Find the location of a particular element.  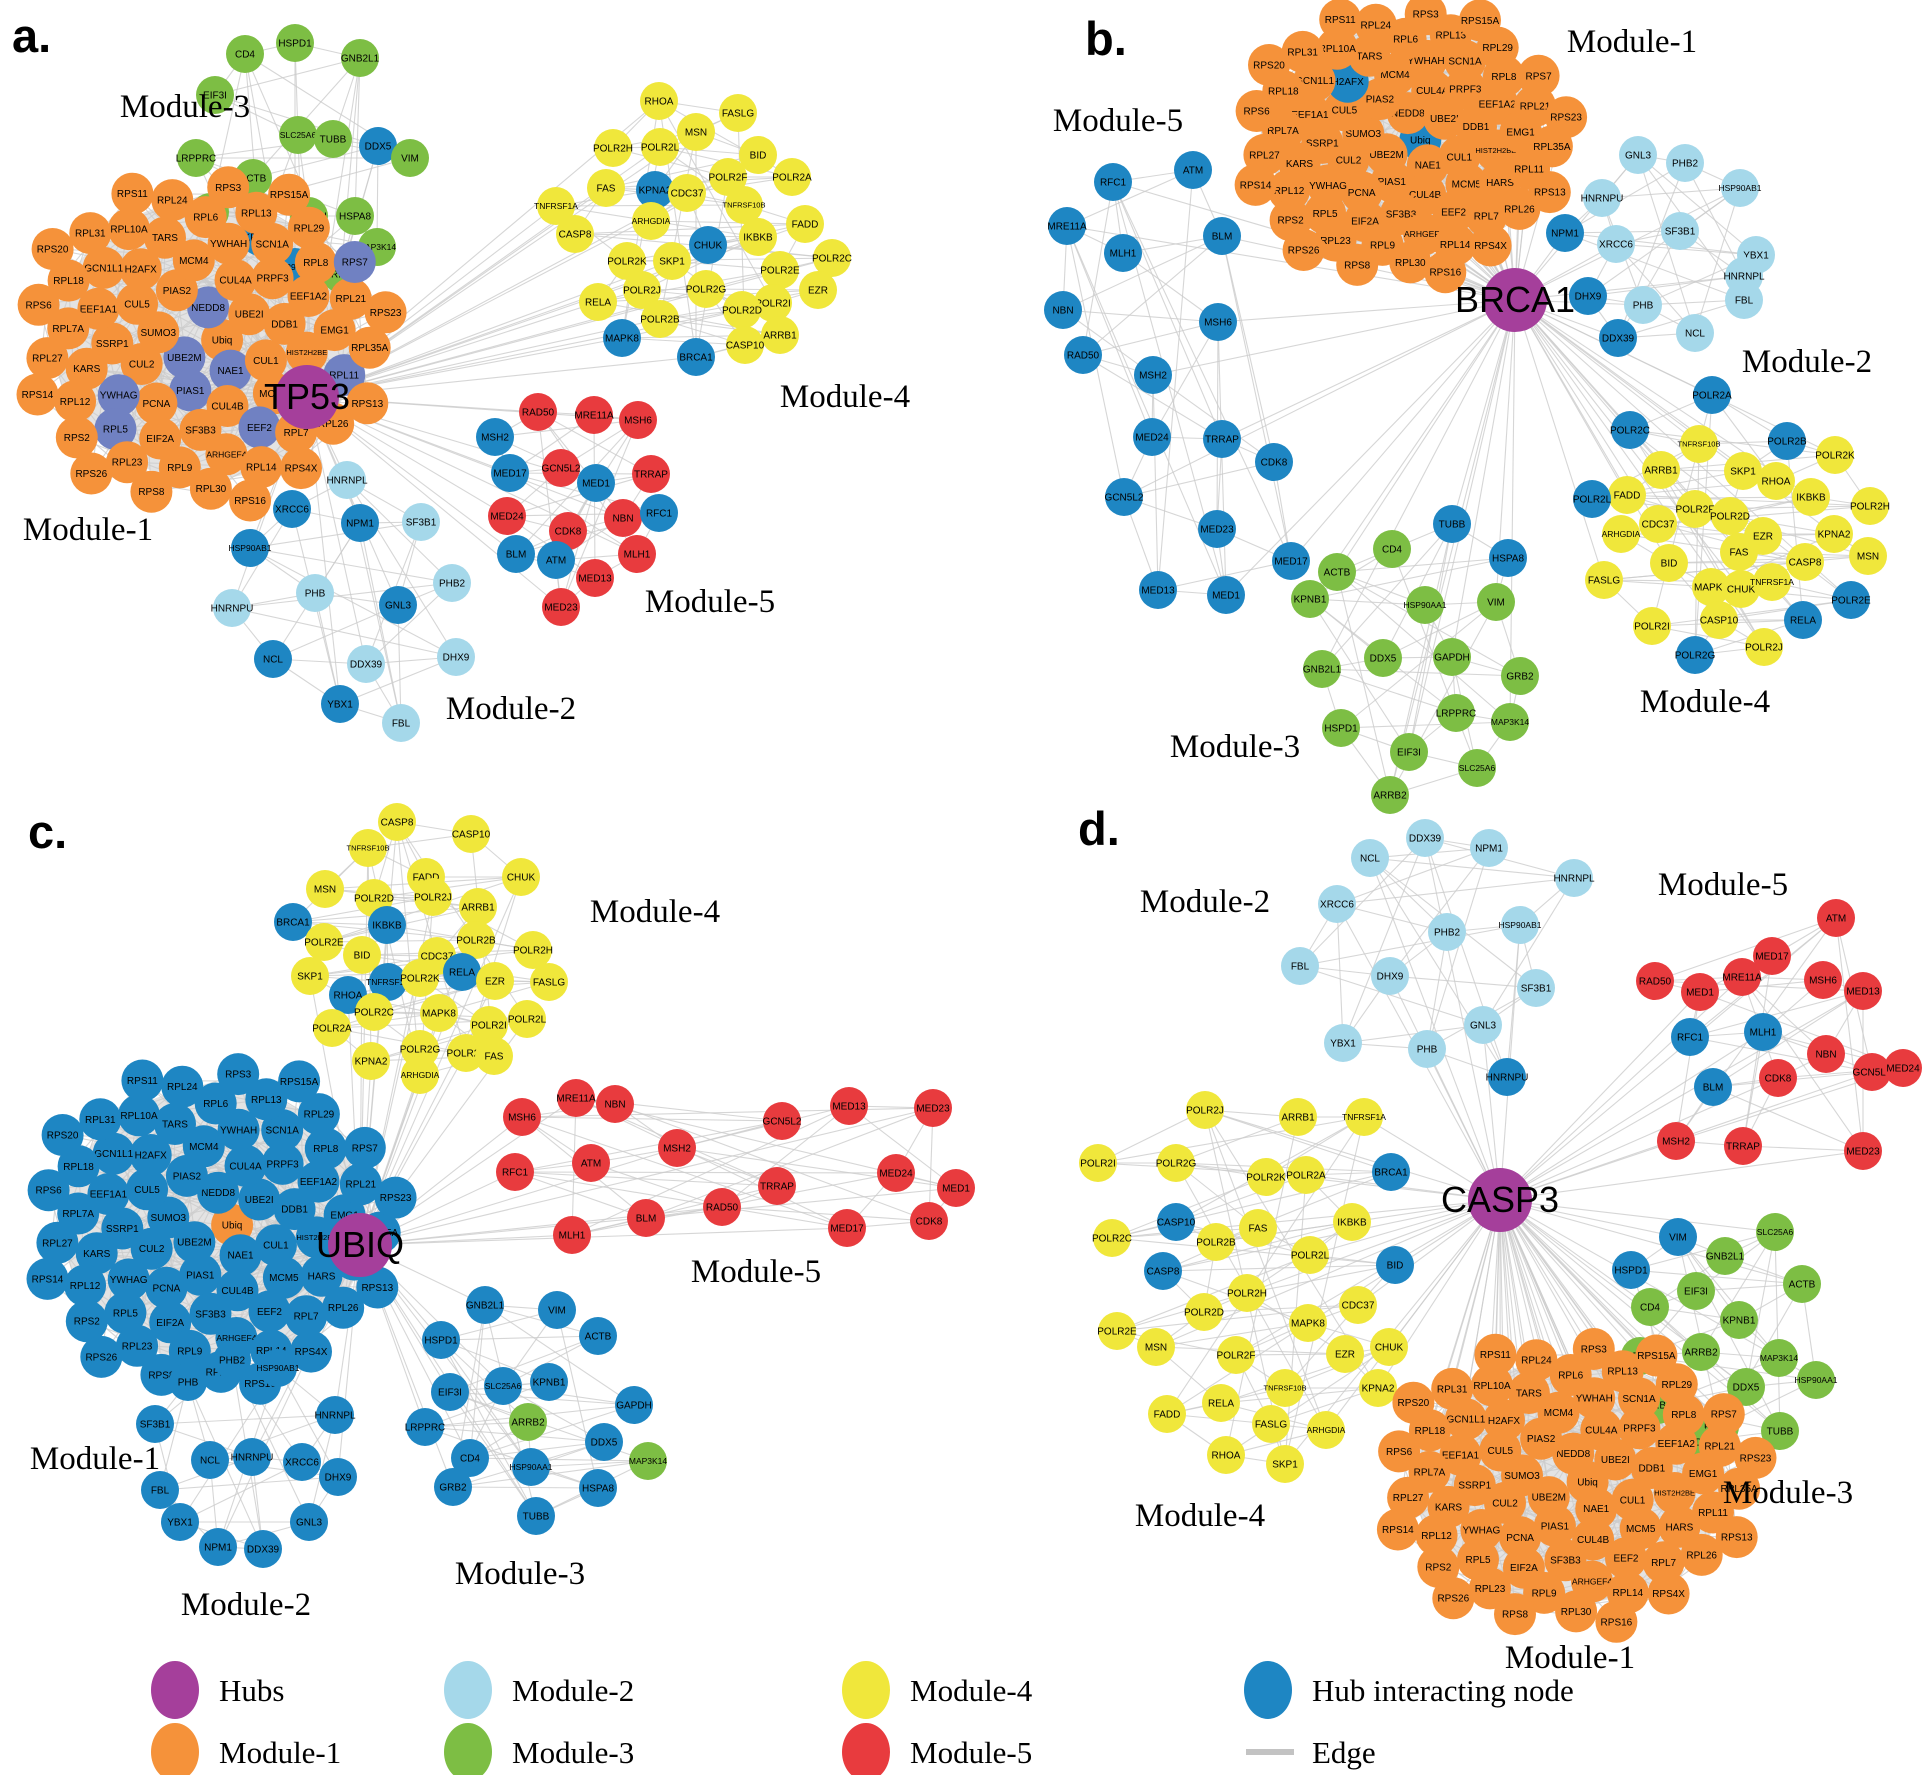

node-label: RPL7A is located at coordinates (68, 329).